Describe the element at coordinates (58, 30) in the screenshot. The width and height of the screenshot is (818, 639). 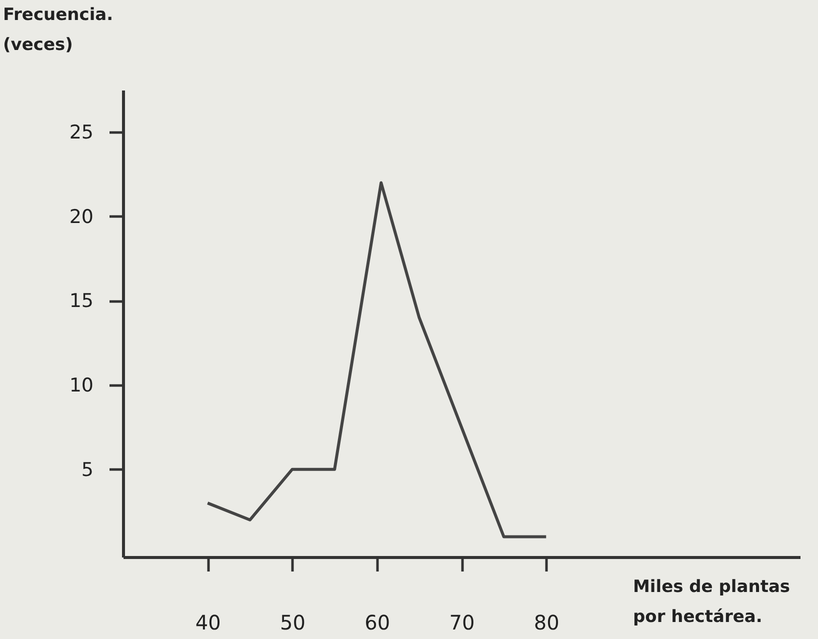
I see `y-axis-title: Frecuencia. (veces)` at that location.